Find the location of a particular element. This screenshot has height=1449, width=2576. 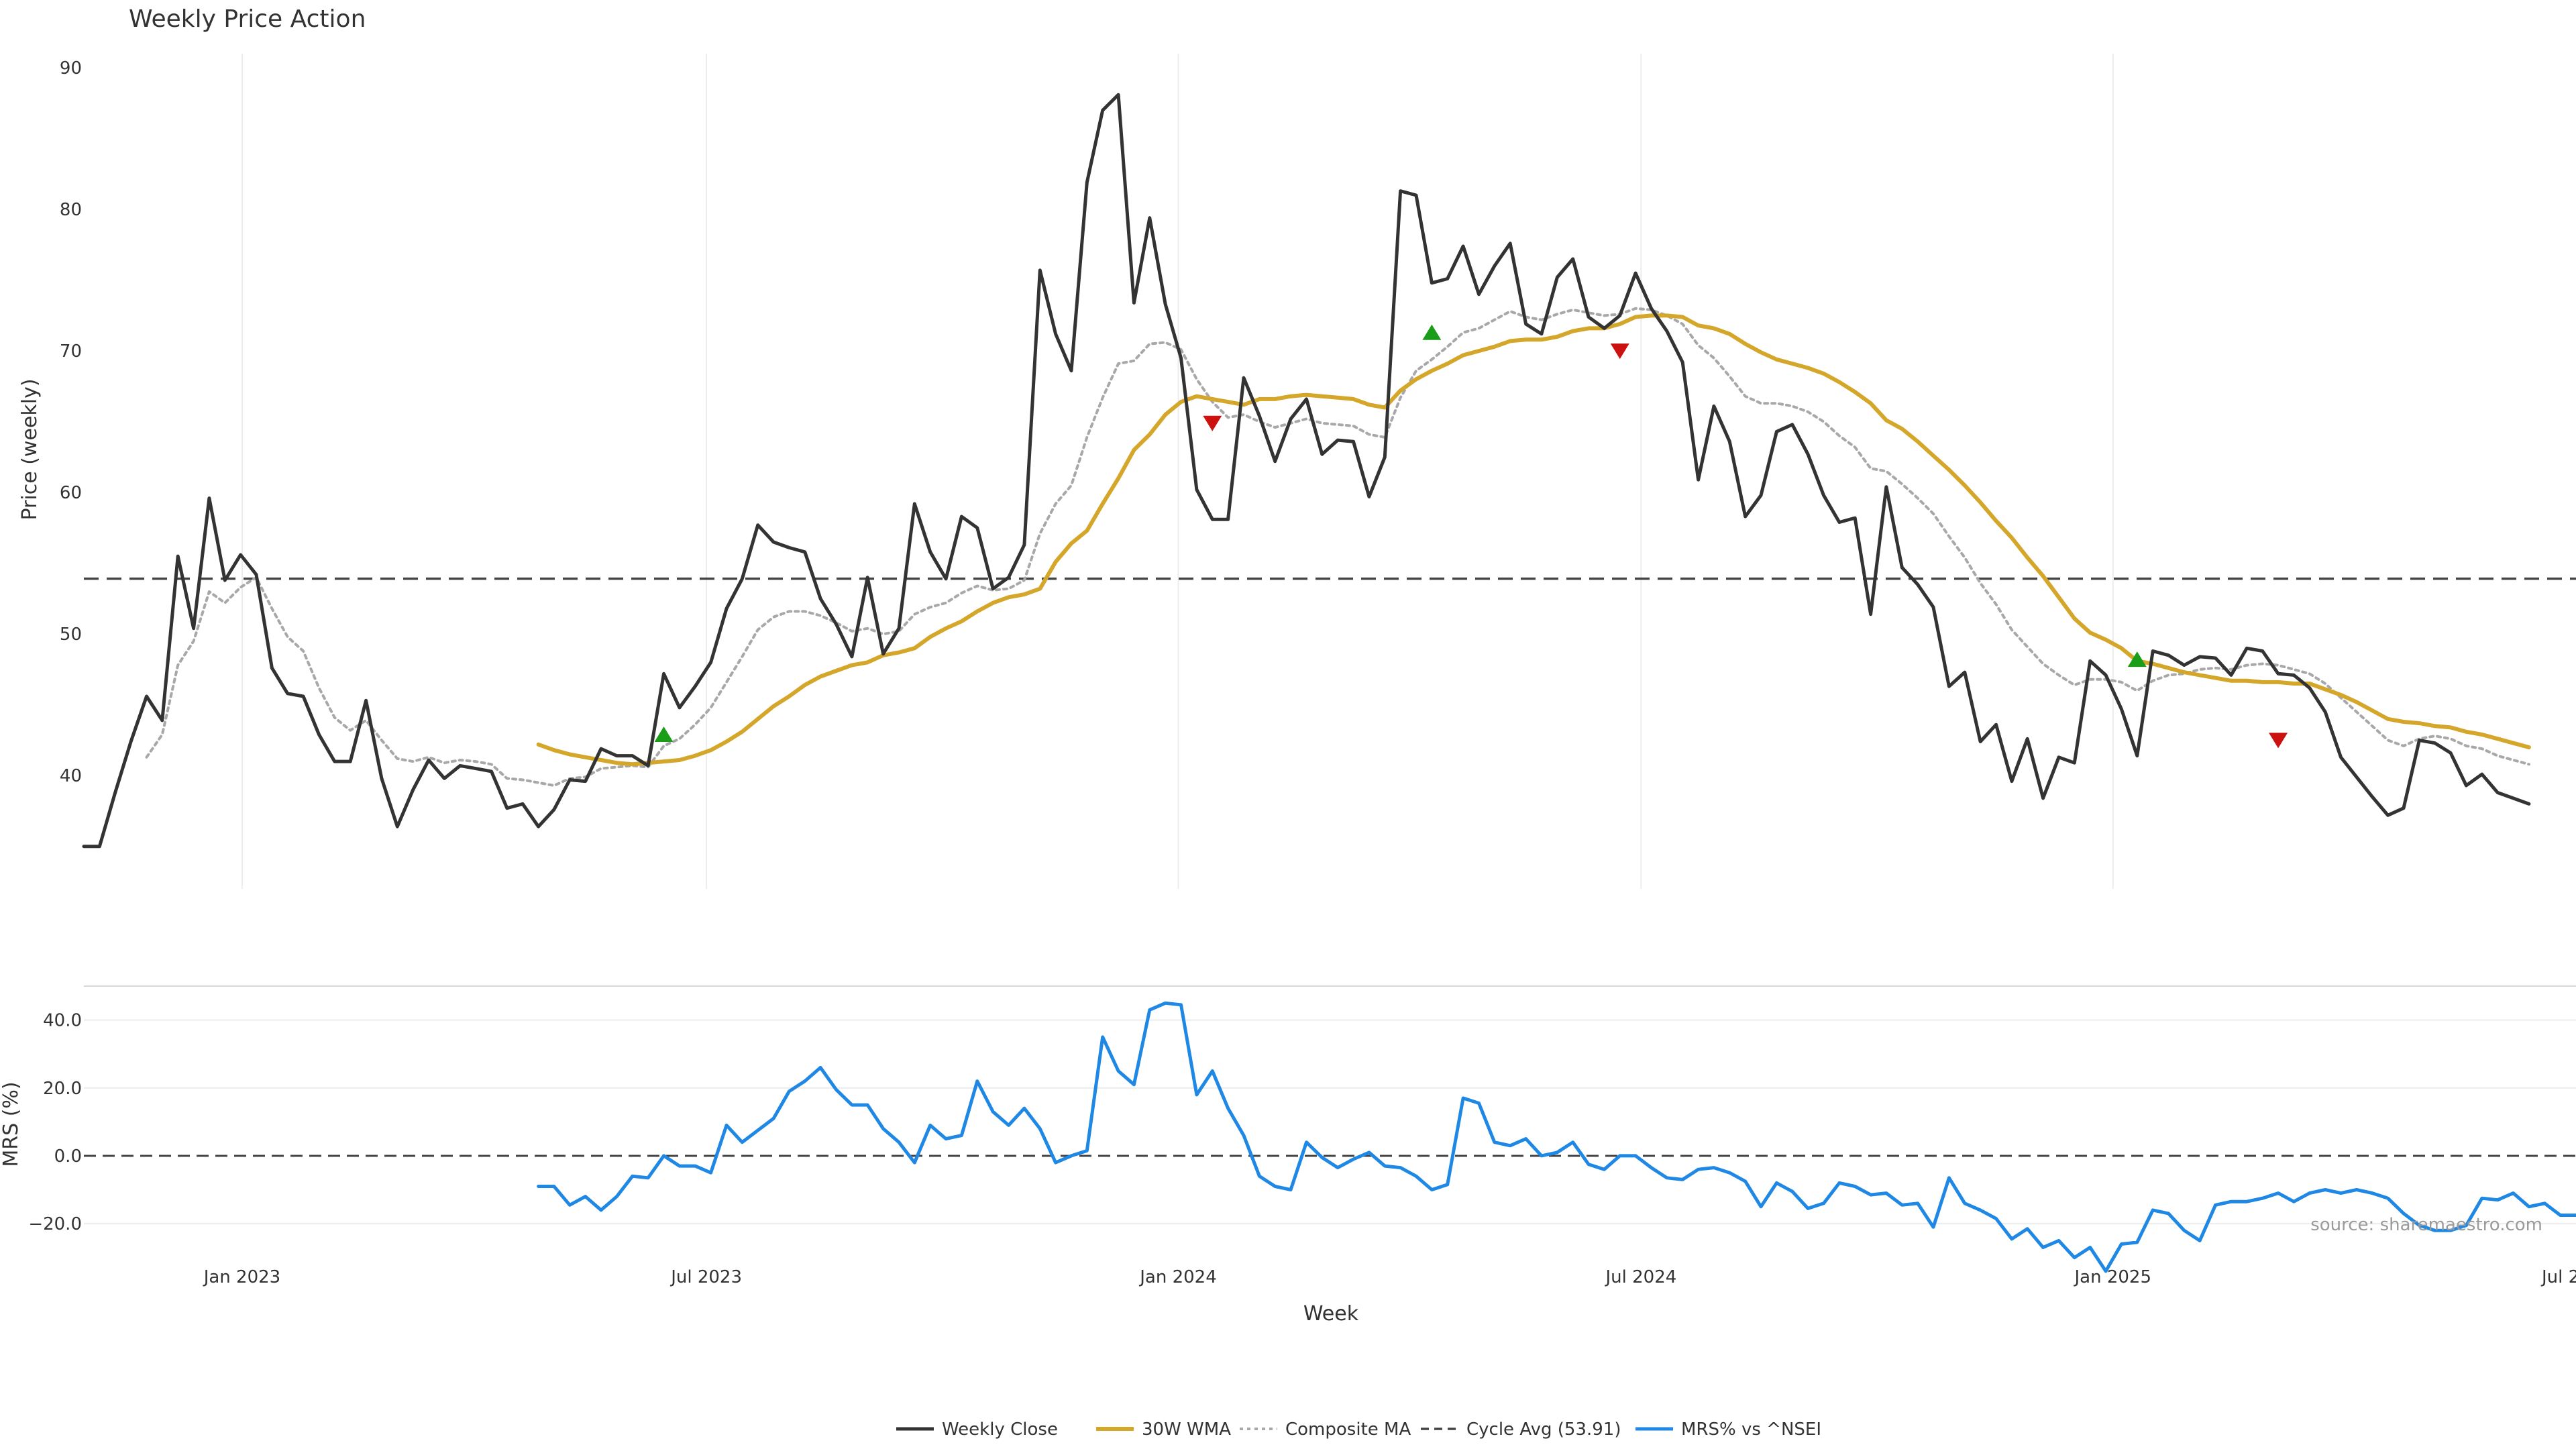

chart-title: Weekly Price Action is located at coordinates (247, 19).